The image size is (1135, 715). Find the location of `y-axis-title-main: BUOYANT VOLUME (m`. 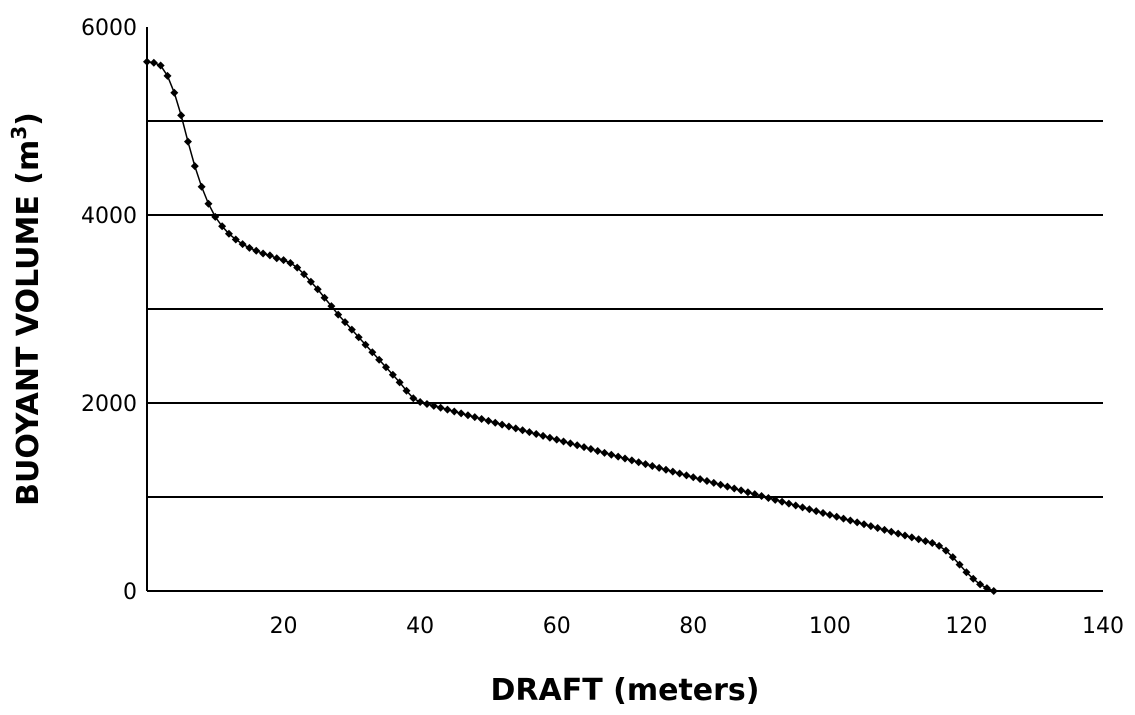

y-axis-title-main: BUOYANT VOLUME (m is located at coordinates (28, 323).